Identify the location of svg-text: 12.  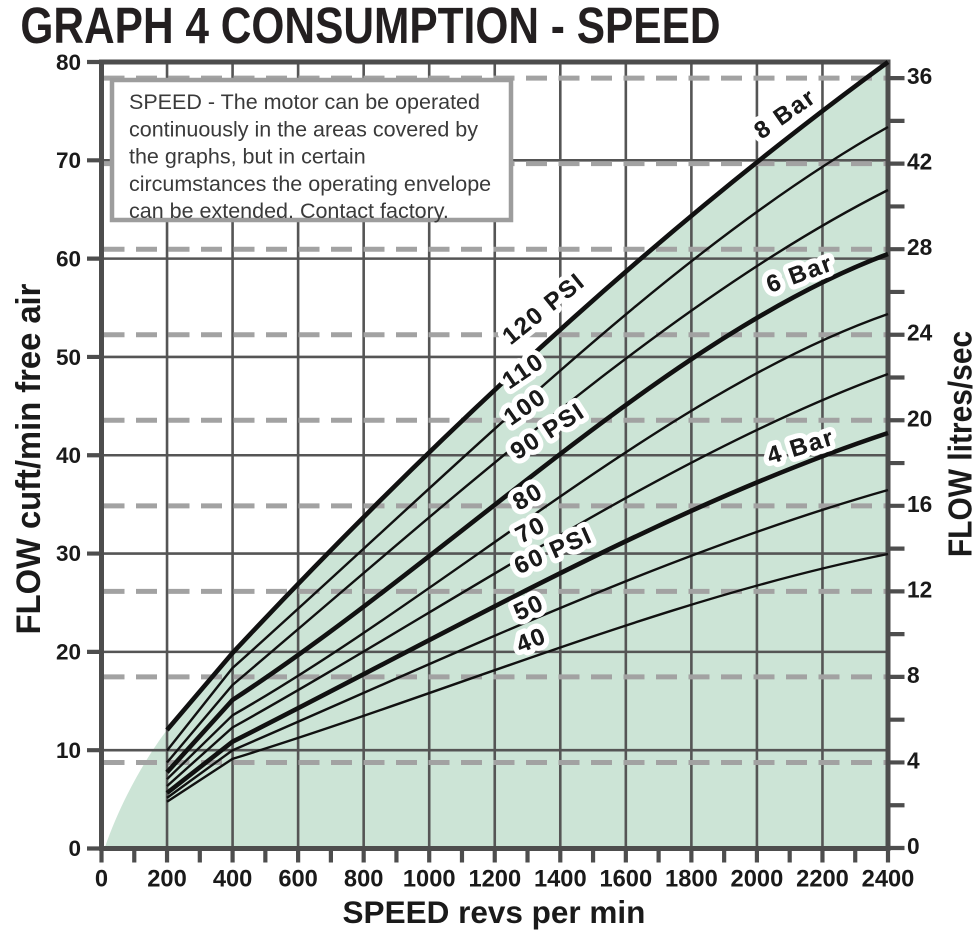
(919, 589).